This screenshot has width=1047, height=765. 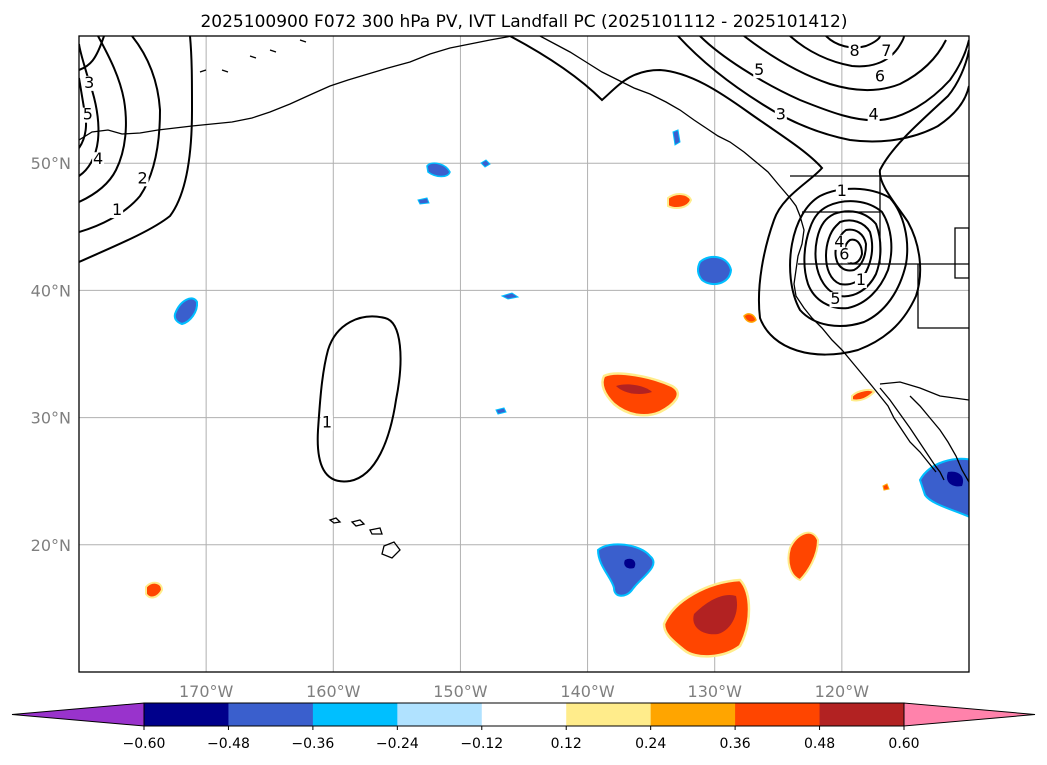 What do you see at coordinates (253, 56) in the screenshot?
I see `aleutian-islands` at bounding box center [253, 56].